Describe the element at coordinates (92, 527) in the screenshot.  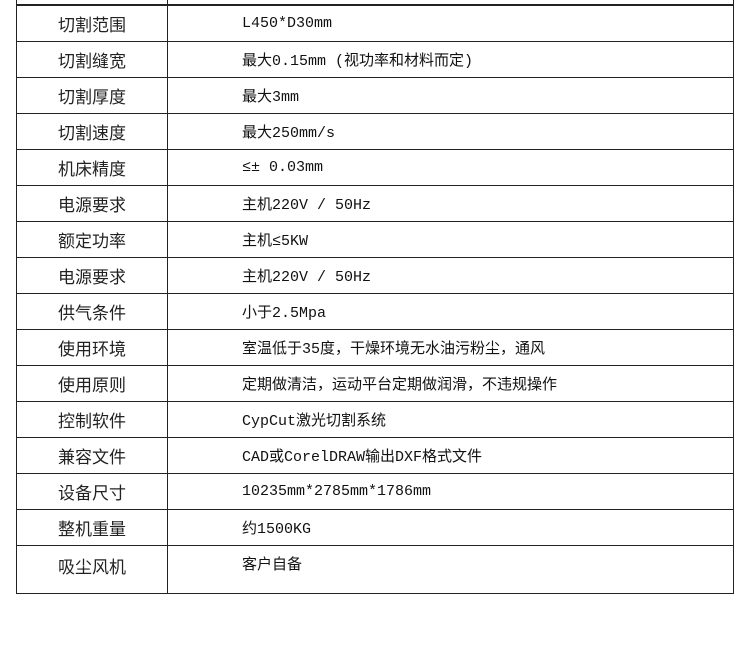
I see `spec-label: 整机重量` at that location.